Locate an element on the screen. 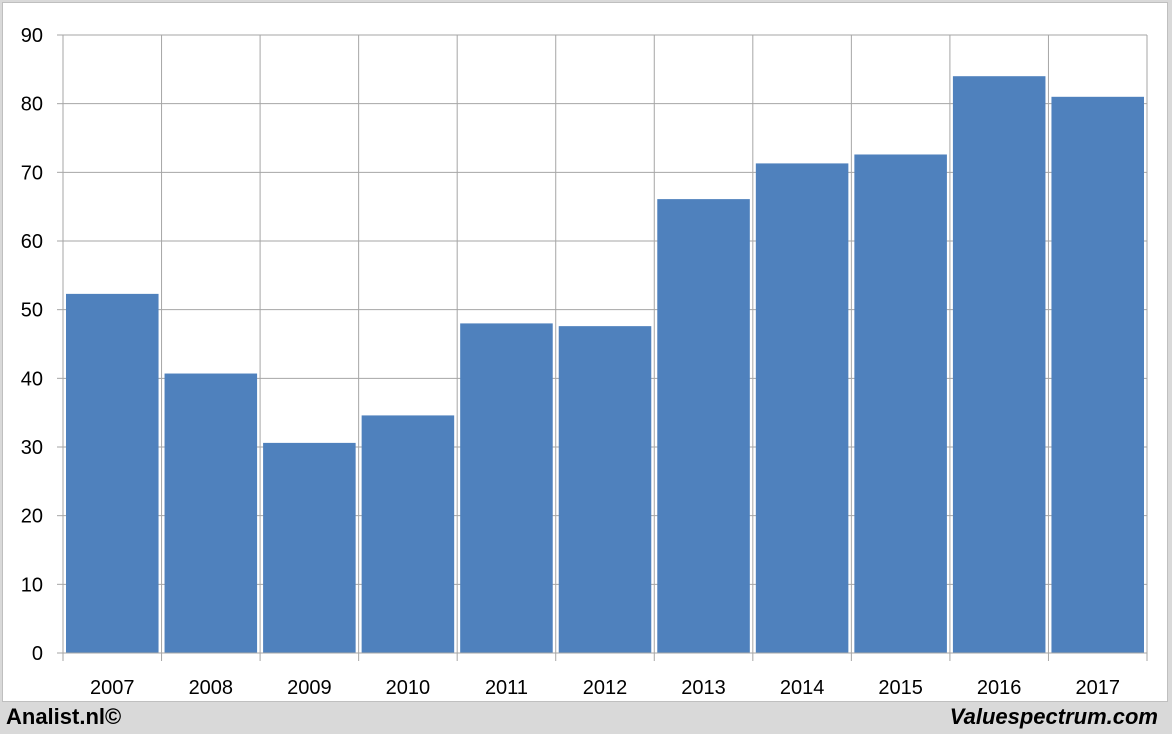 The height and width of the screenshot is (734, 1172). x-tick-label: 2012 is located at coordinates (605, 688).